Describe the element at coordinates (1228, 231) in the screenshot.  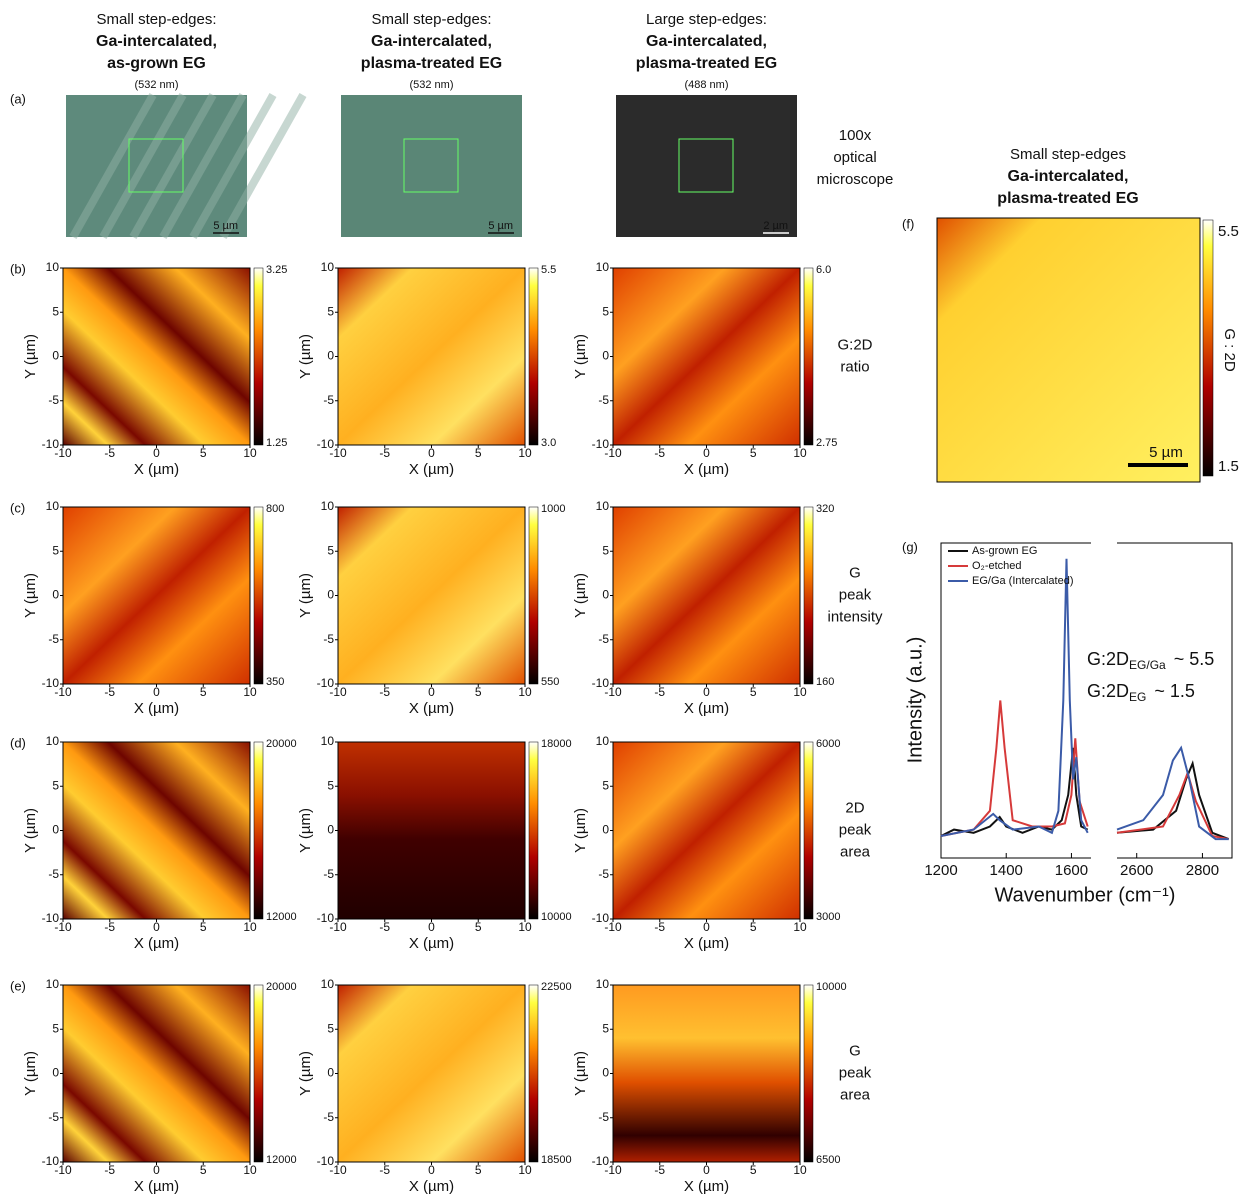
I see `colorbar-label: 5.5` at that location.